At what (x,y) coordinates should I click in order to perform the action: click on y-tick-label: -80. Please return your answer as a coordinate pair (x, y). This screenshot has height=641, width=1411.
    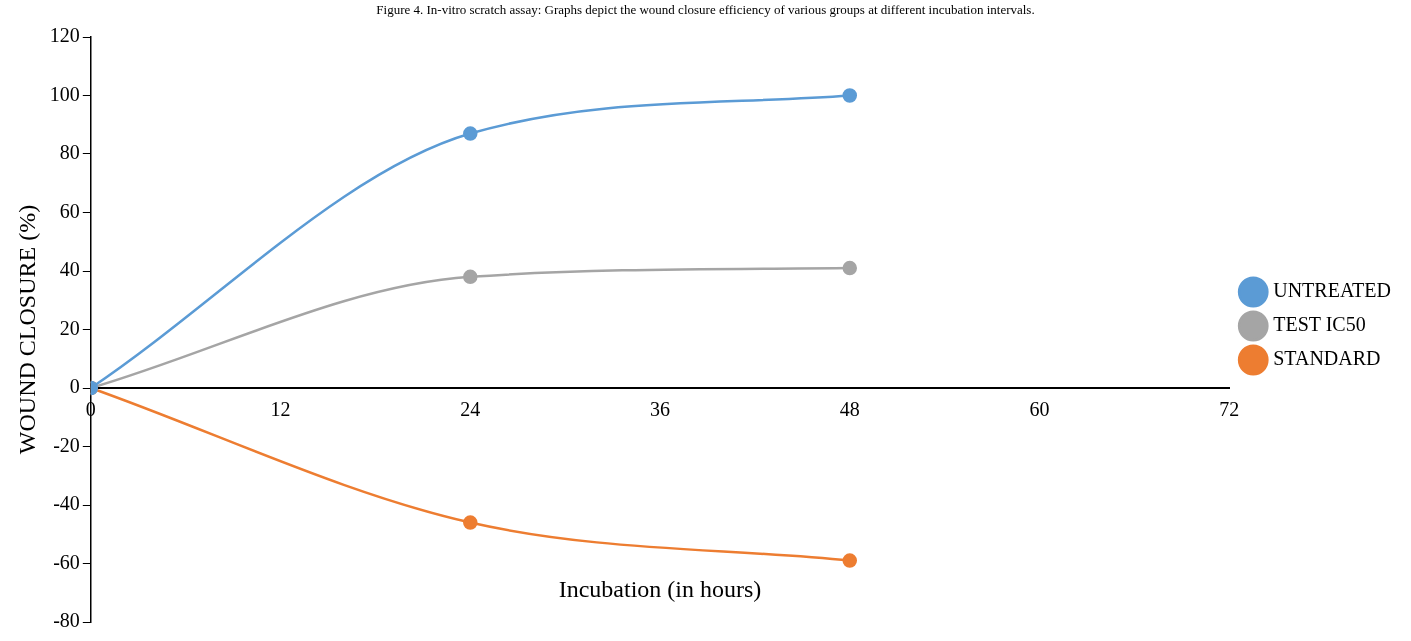
    Looking at the image, I should click on (66, 620).